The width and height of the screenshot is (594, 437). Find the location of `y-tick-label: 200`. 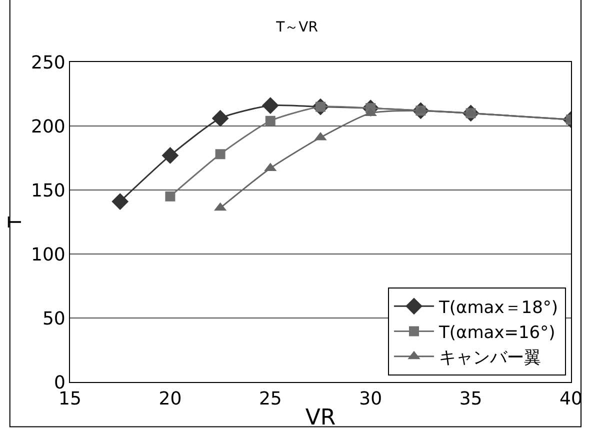

y-tick-label: 200 is located at coordinates (48, 127).